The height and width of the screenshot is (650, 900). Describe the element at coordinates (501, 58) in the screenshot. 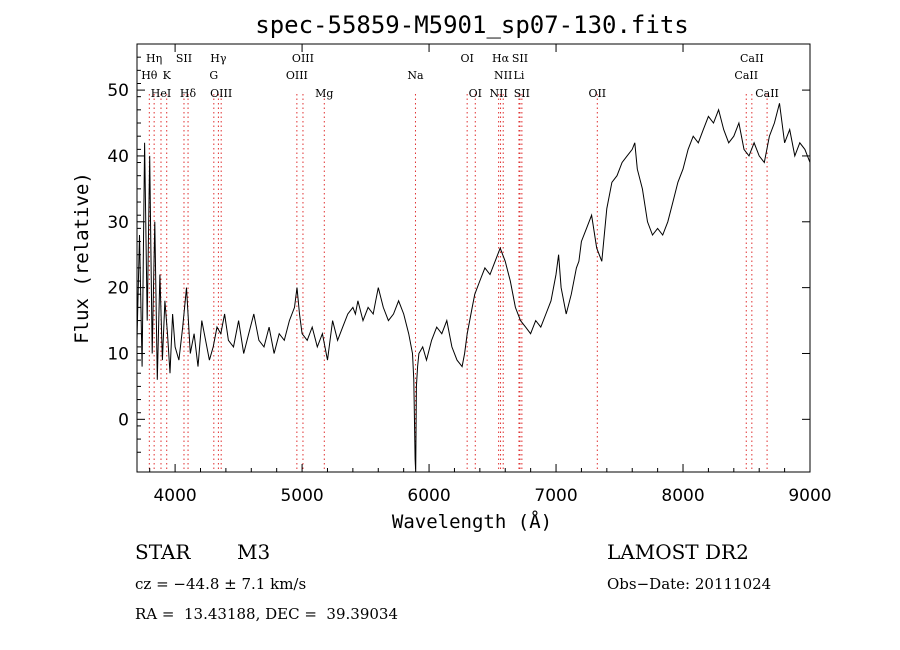

I see `marker-label-15: Hα` at that location.